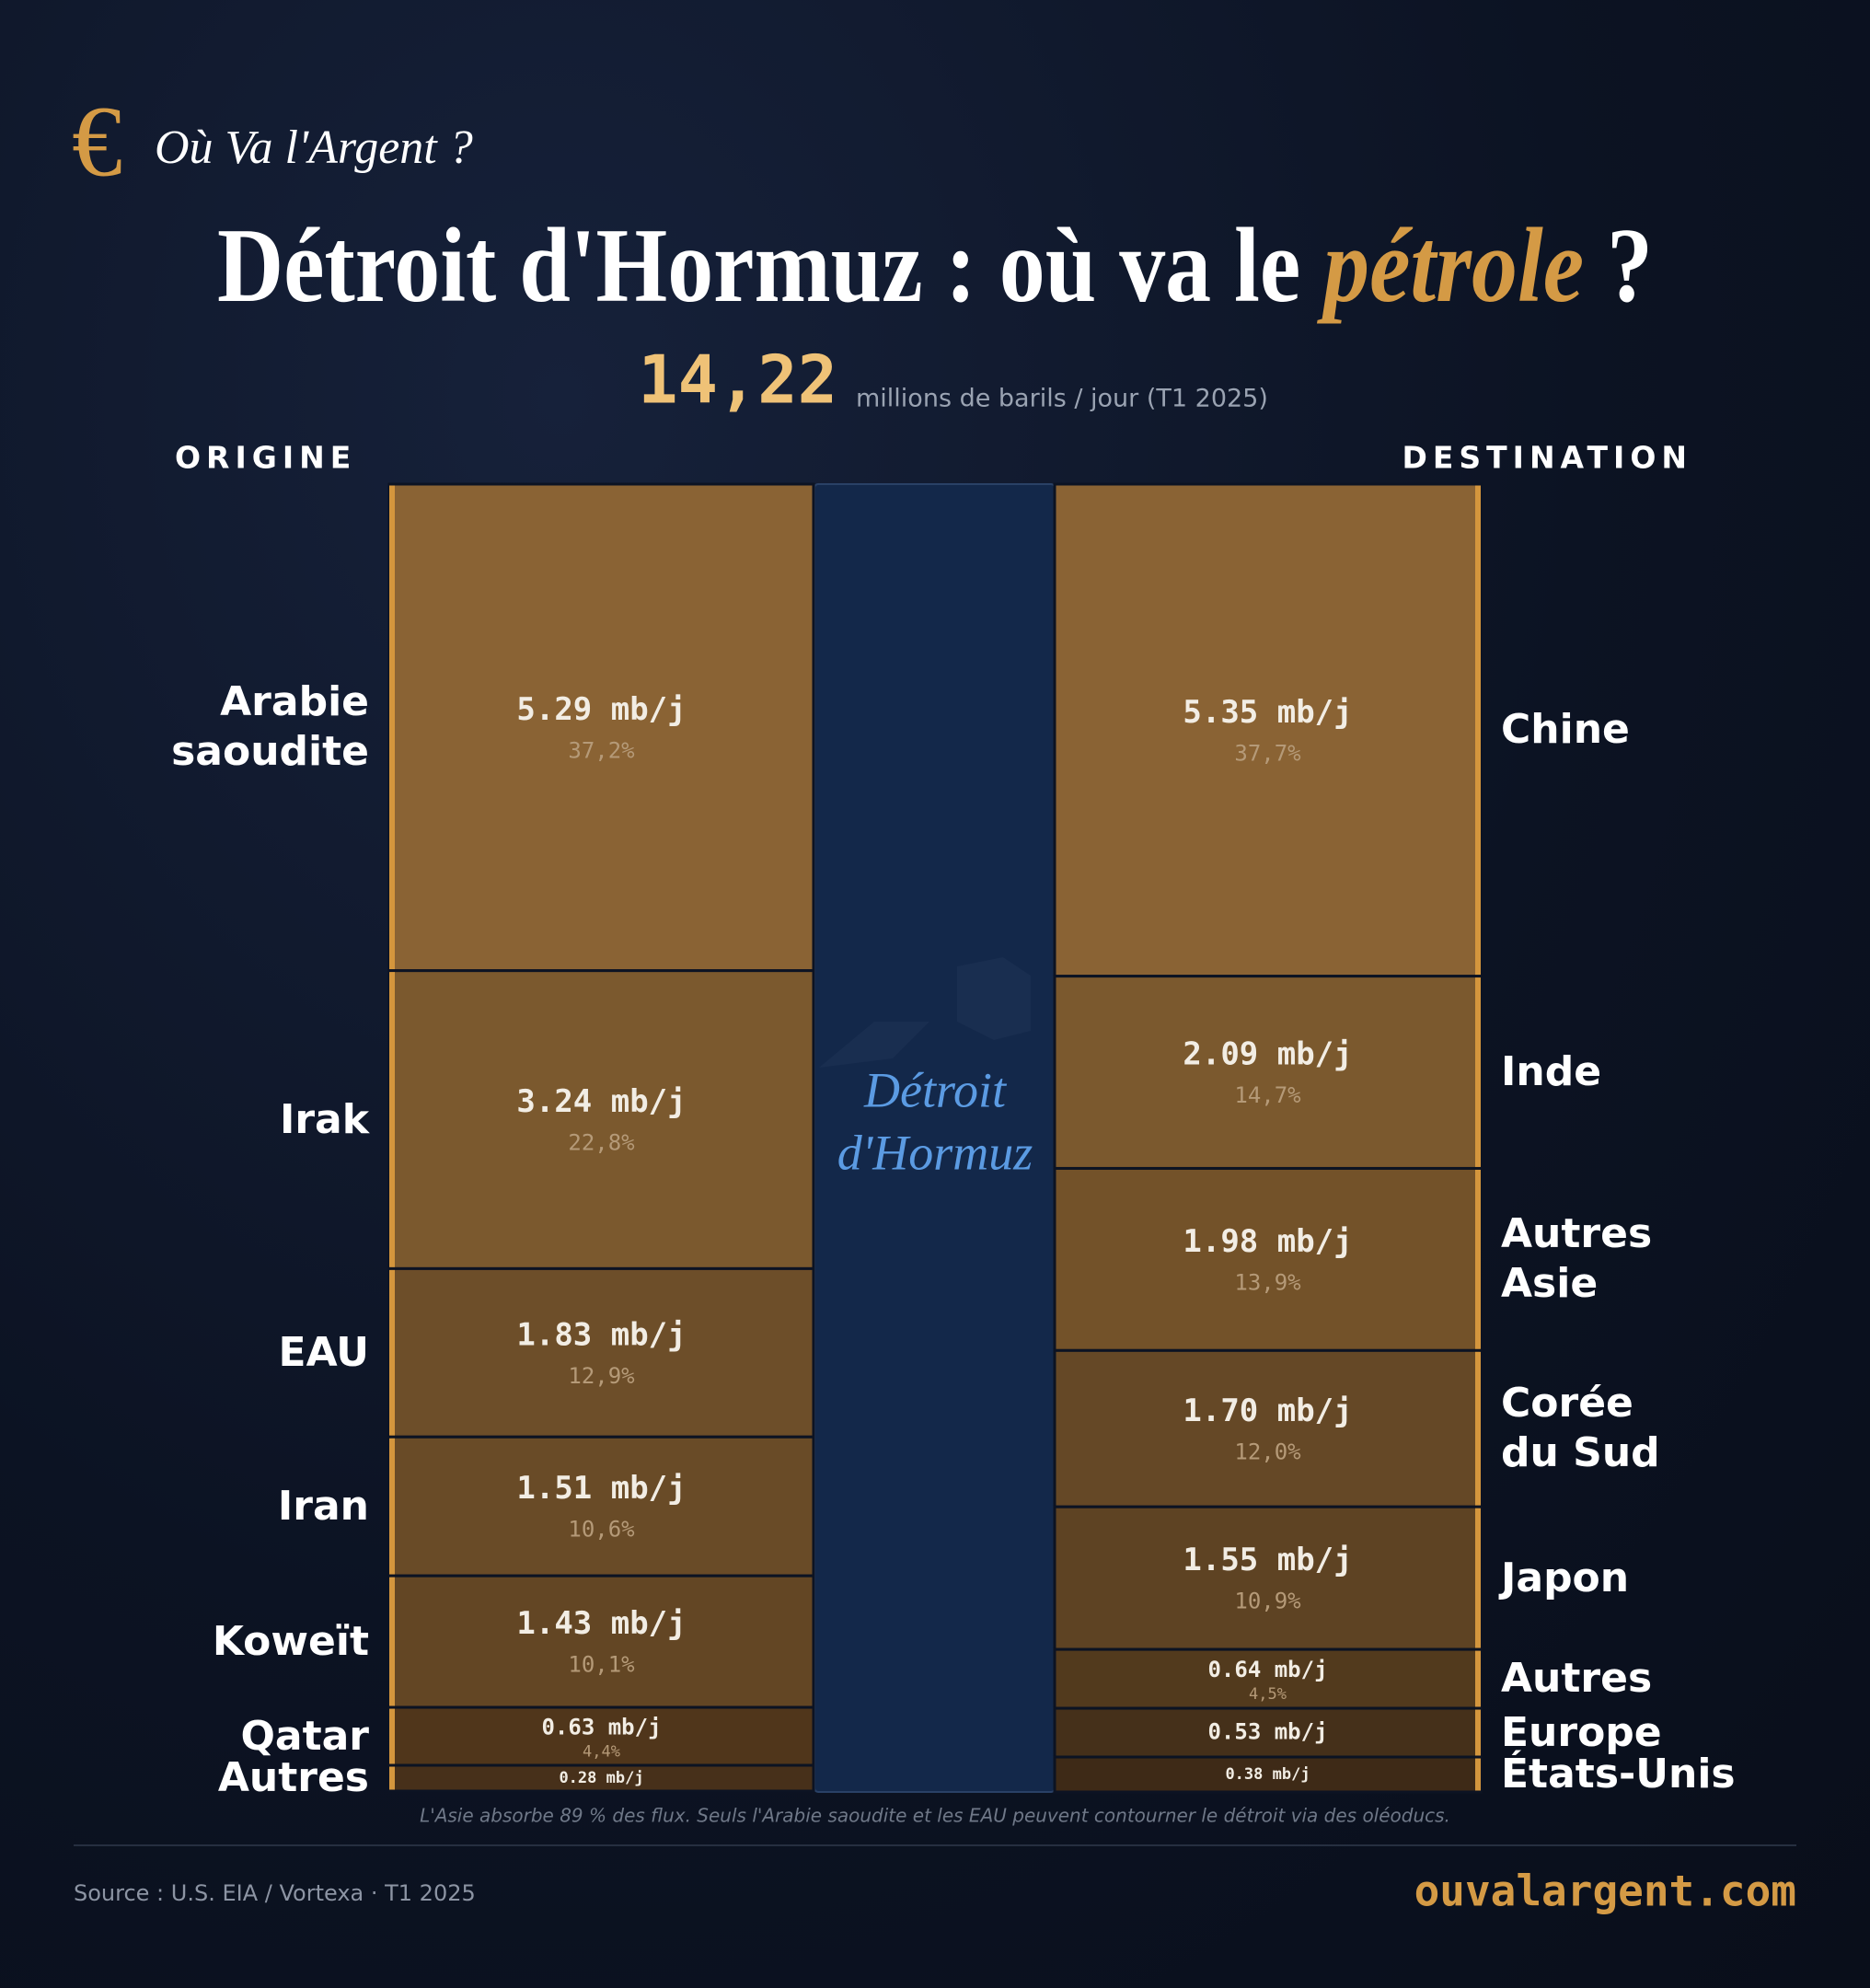 The height and width of the screenshot is (1988, 1870). I want to click on right-label: Autres Asie, so click(1577, 1259).